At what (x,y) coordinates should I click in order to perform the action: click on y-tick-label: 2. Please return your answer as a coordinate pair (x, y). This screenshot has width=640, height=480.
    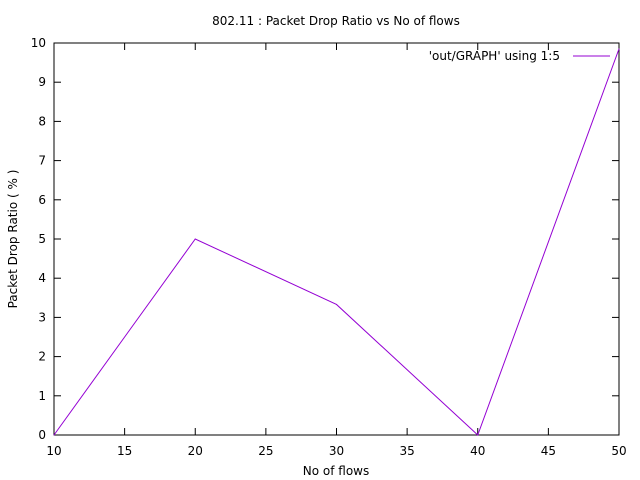
    Looking at the image, I should click on (42, 357).